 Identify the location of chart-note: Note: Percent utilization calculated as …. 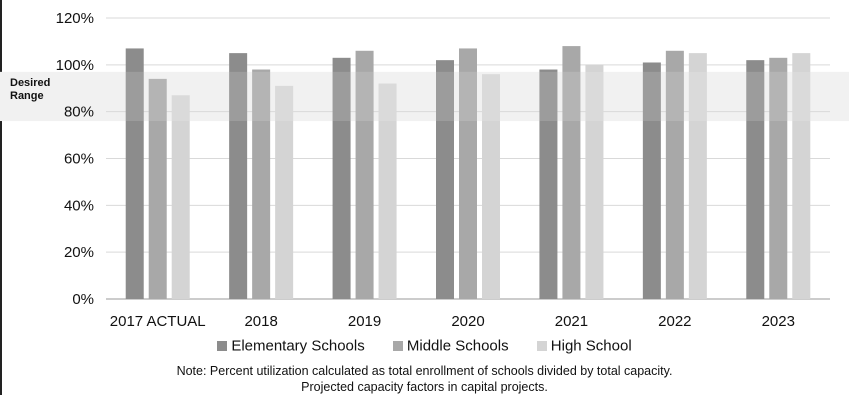
(424, 379).